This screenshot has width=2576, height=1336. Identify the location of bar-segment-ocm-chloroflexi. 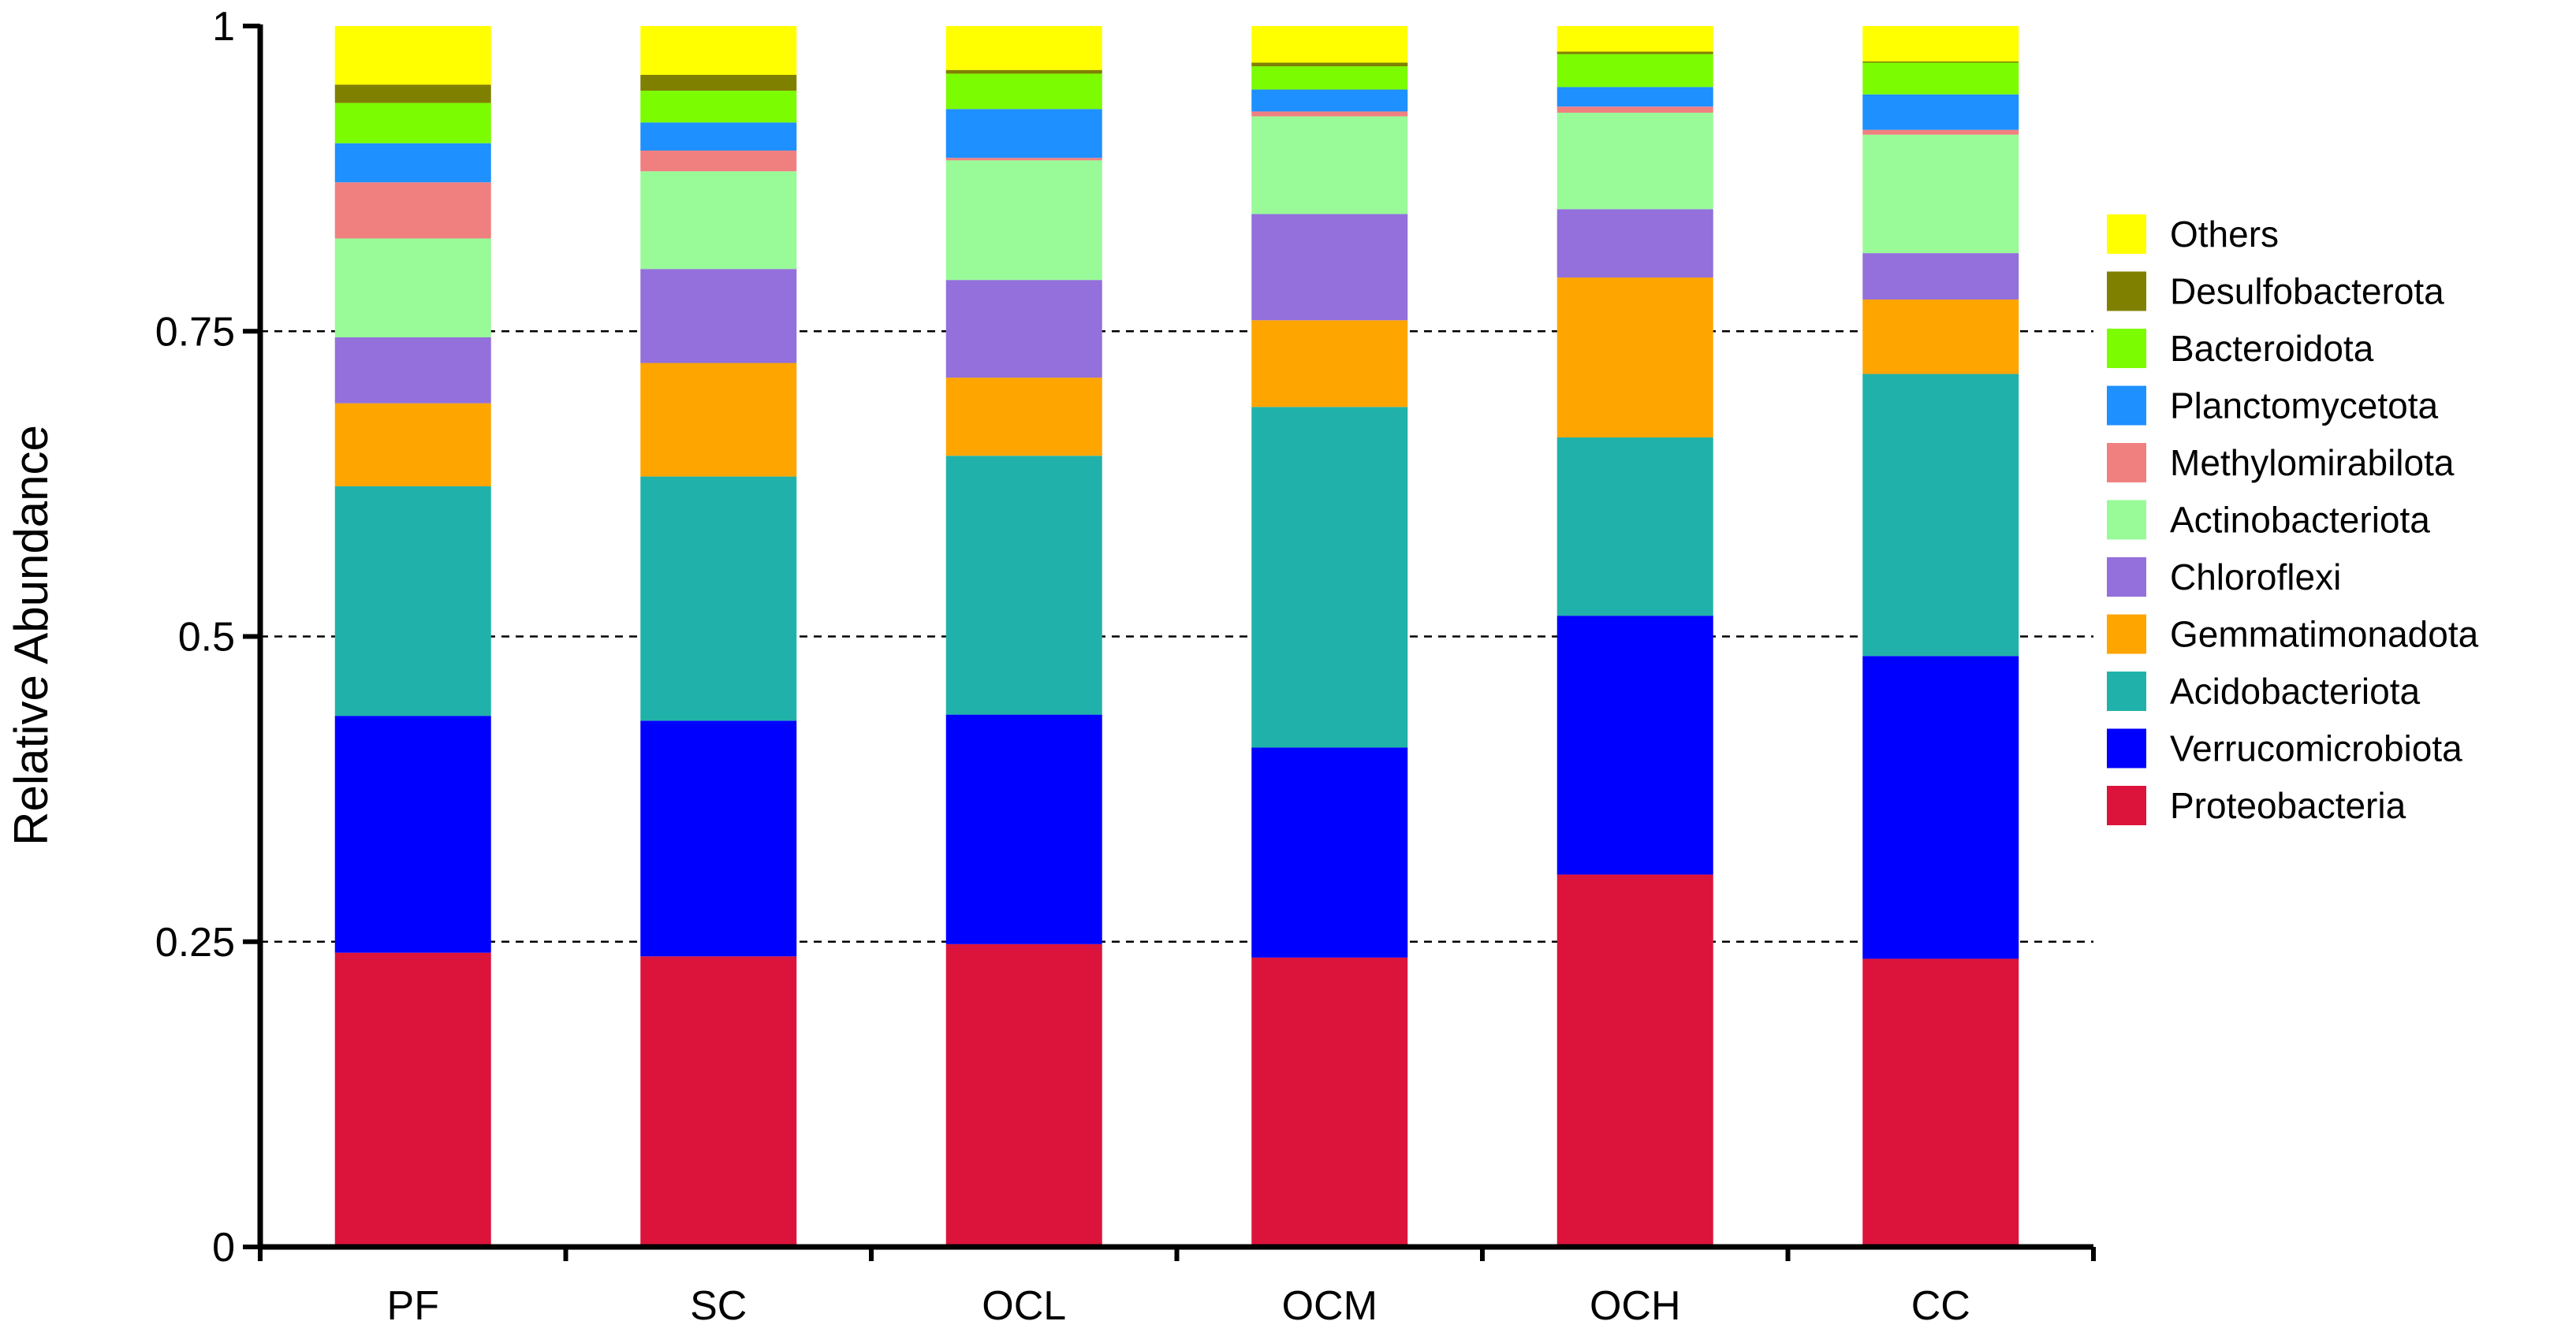
(1330, 267).